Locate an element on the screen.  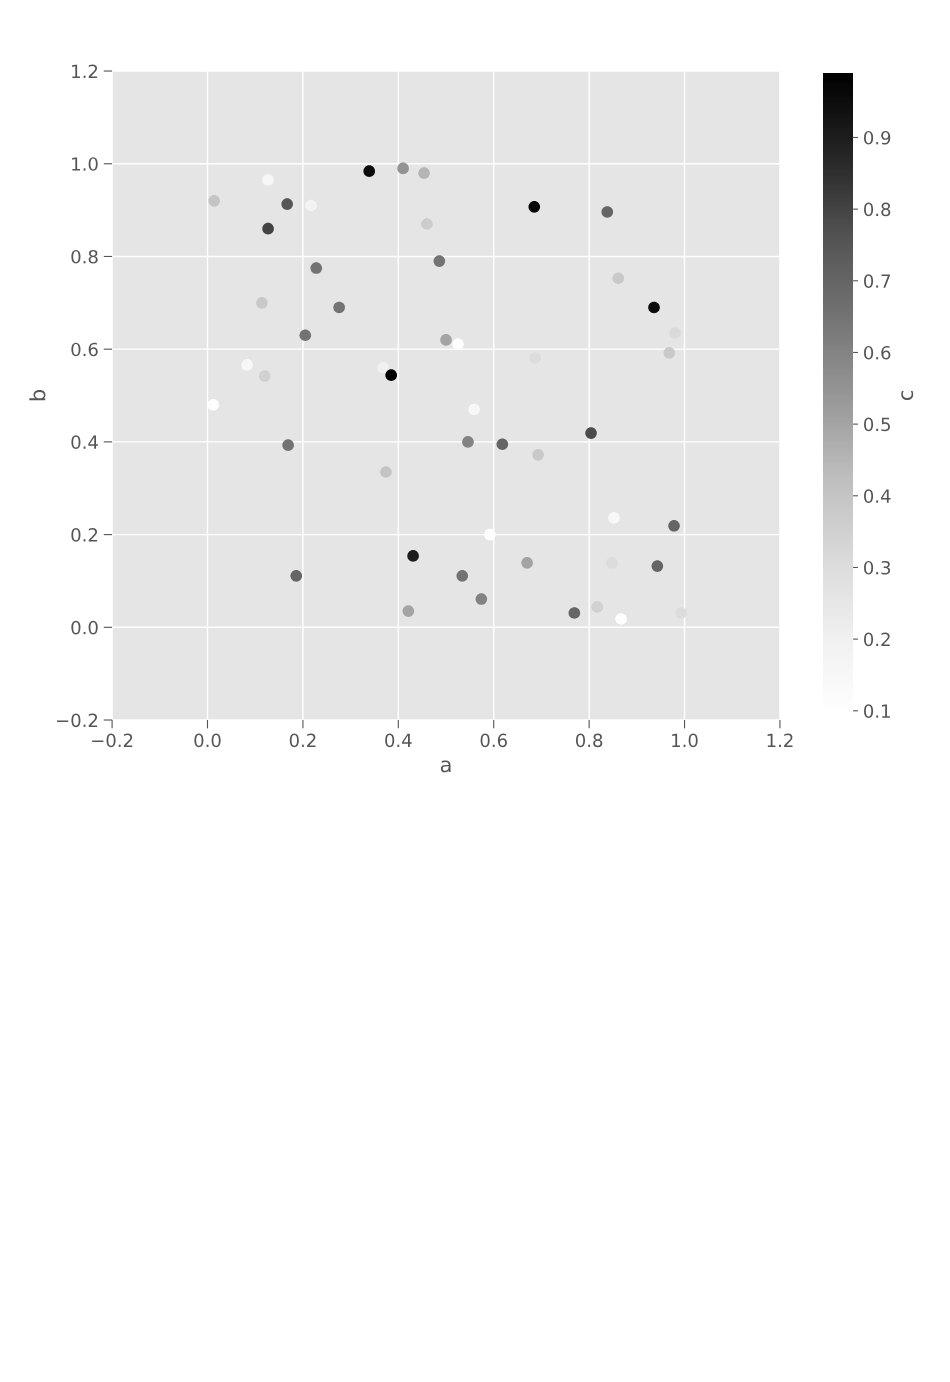
x-tick-label: 1.2 is located at coordinates (780, 740).